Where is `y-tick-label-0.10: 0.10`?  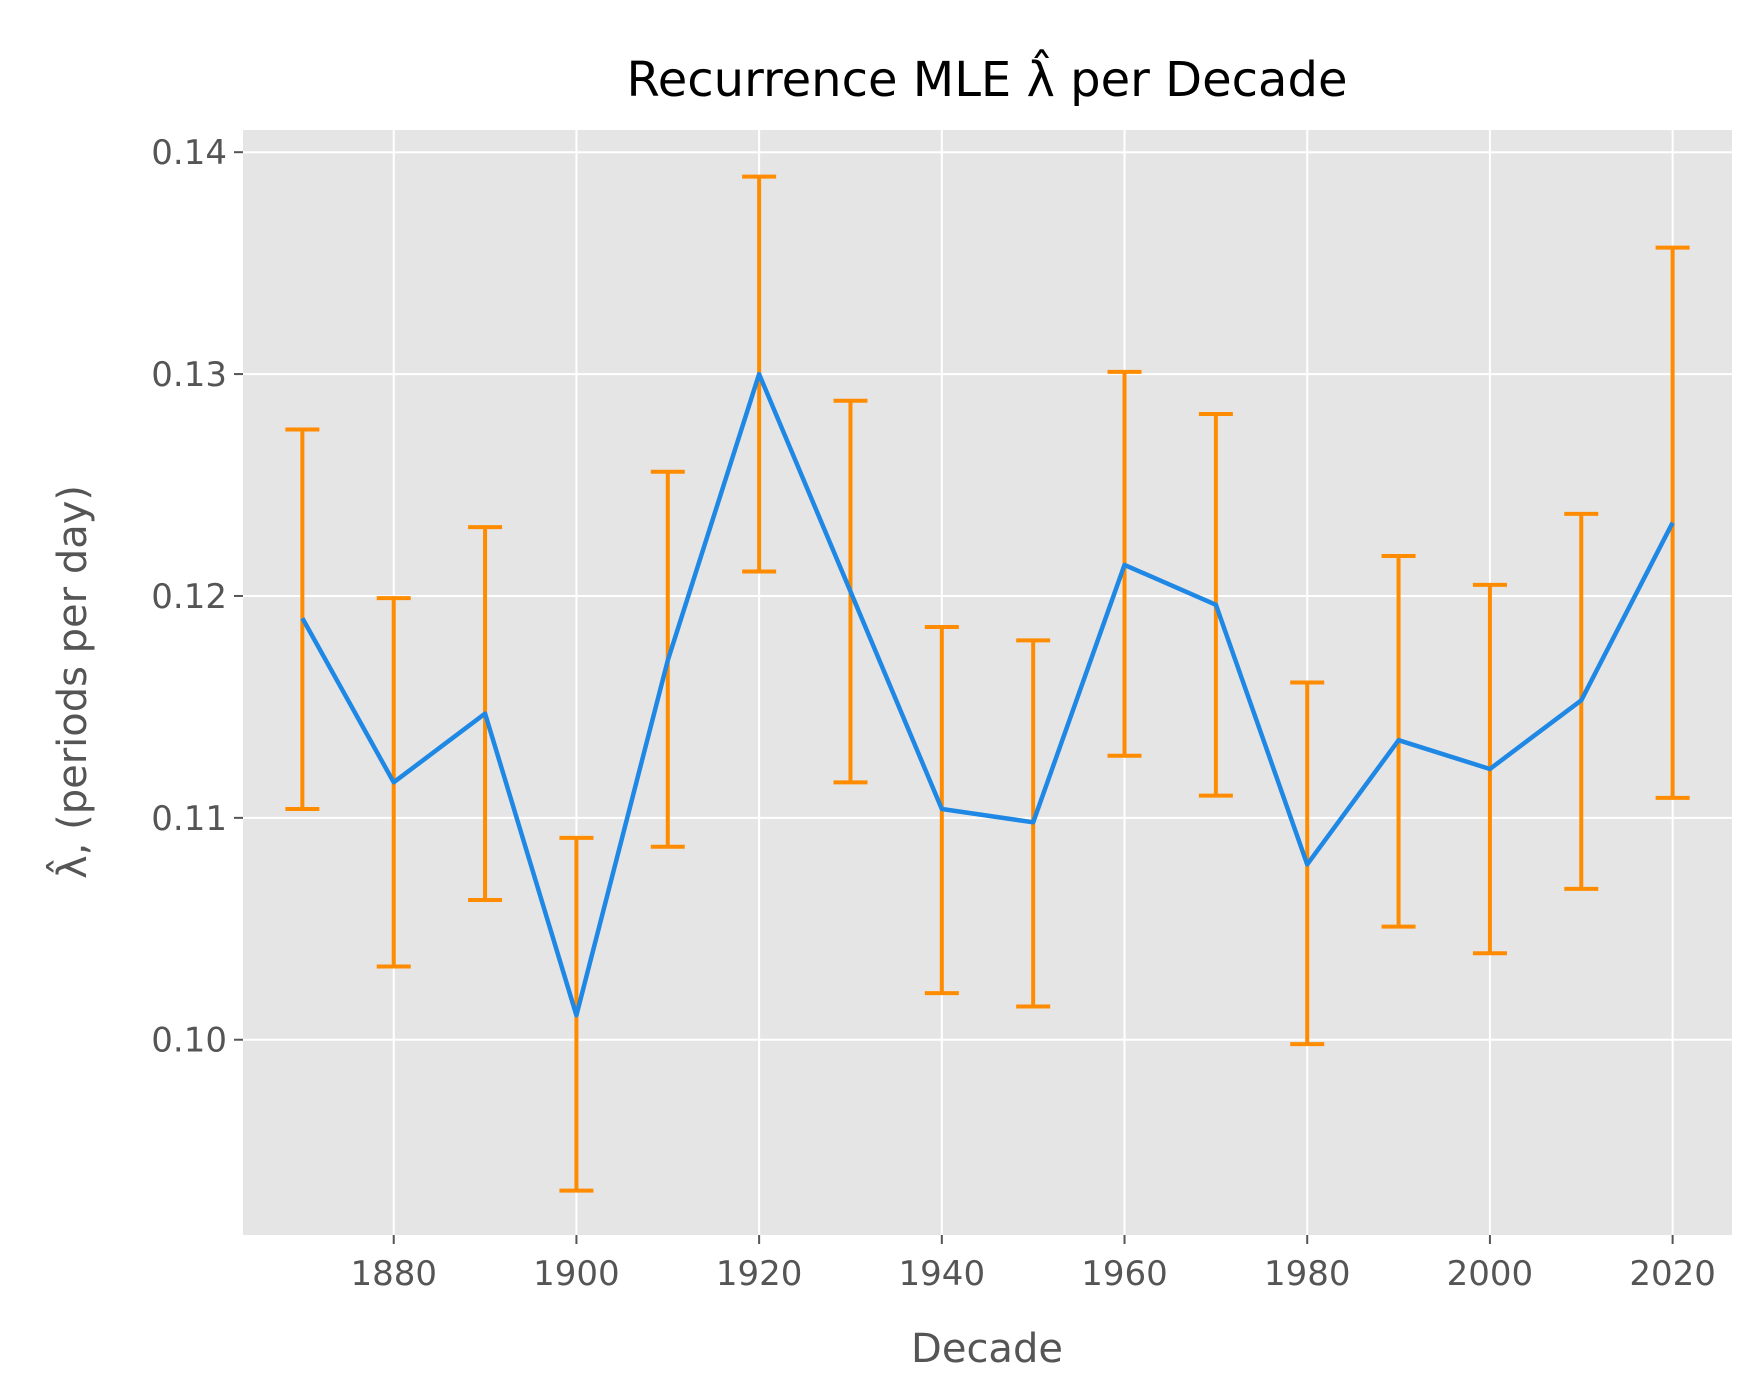
y-tick-label-0.10: 0.10 is located at coordinates (189, 1041).